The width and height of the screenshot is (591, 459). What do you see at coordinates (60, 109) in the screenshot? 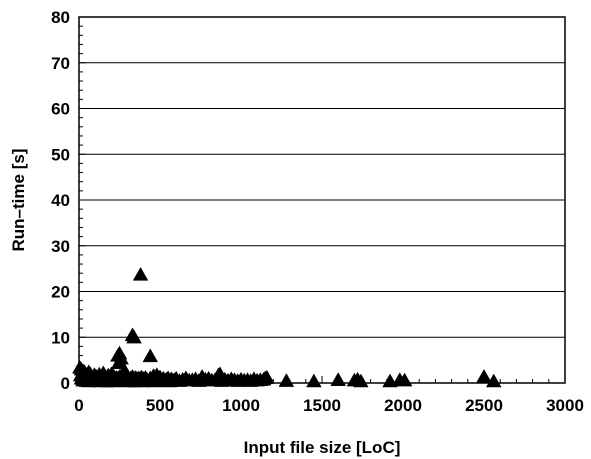
I see `y-tick-label: 60` at bounding box center [60, 109].